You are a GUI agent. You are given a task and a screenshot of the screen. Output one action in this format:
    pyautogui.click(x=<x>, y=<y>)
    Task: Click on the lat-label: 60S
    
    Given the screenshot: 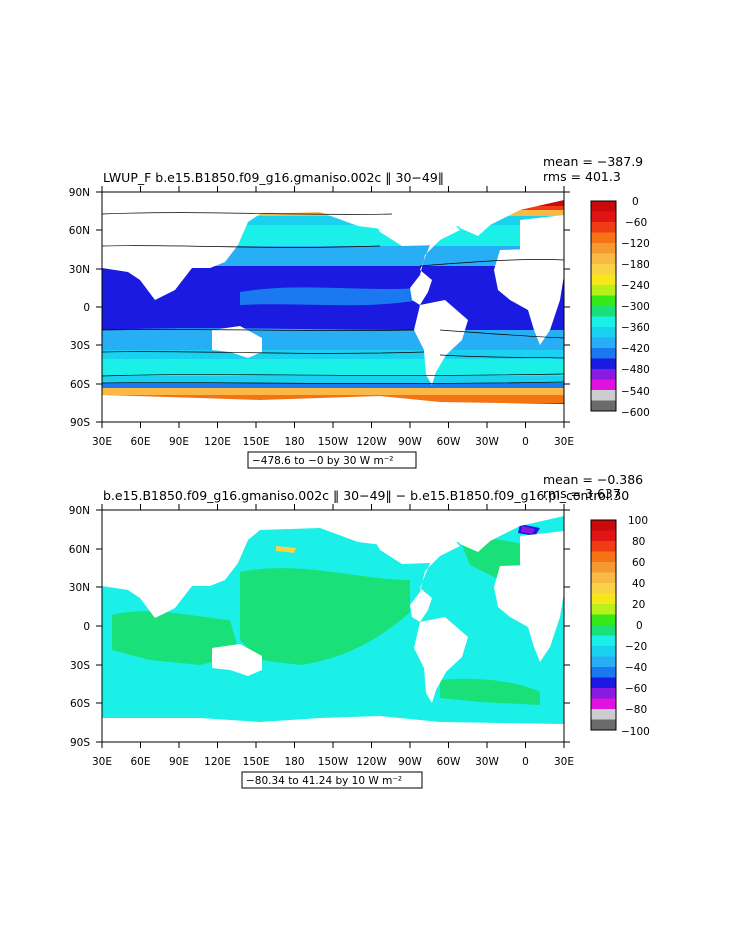 What is the action you would take?
    pyautogui.click(x=80, y=385)
    